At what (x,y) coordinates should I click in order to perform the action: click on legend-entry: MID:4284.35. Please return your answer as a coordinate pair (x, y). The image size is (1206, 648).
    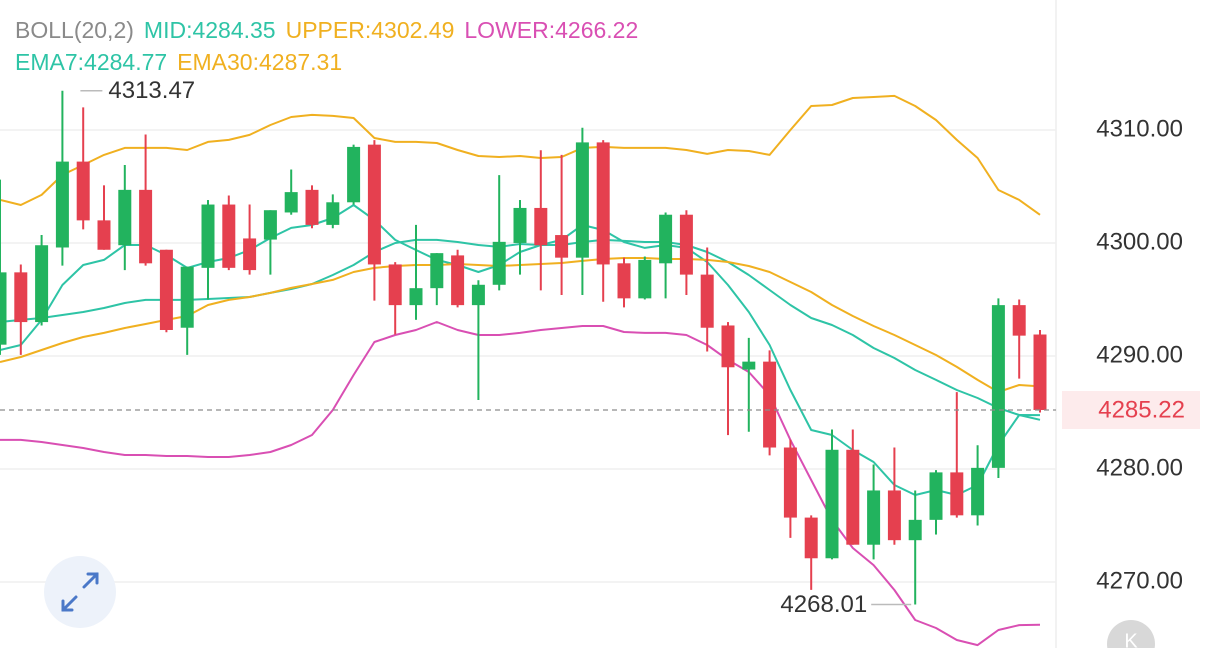
    Looking at the image, I should click on (210, 30).